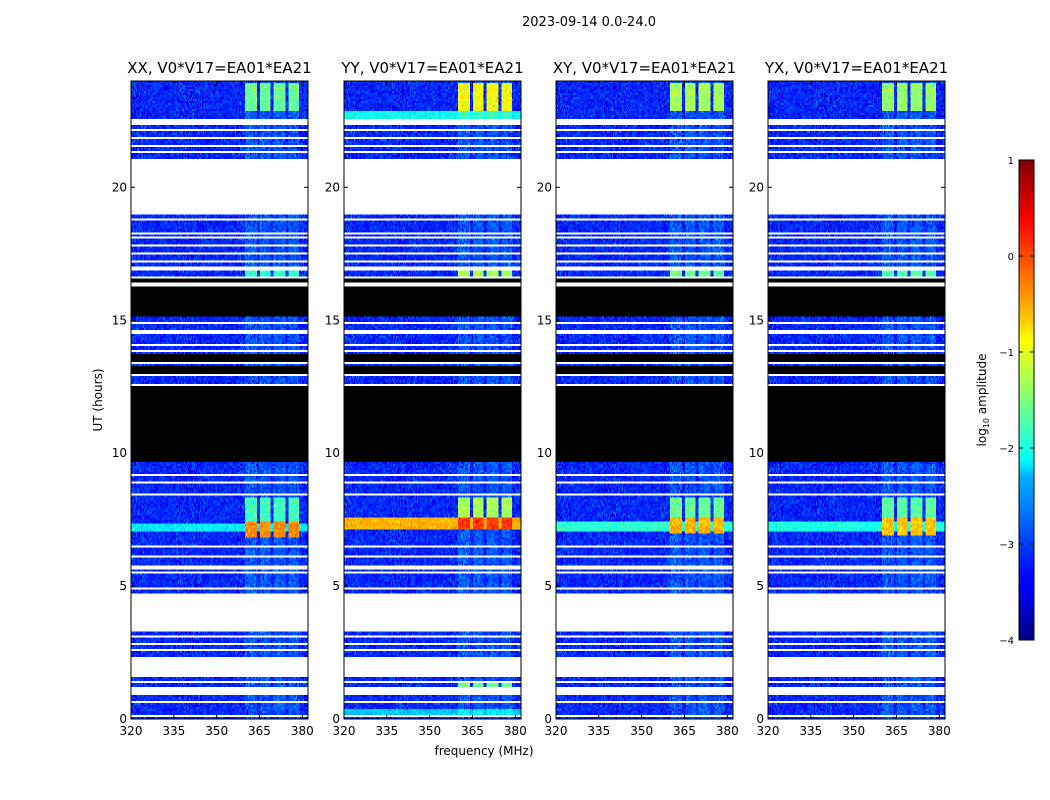 This screenshot has width=1050, height=800. I want to click on colorbar-tick-label: −2, so click(1006, 449).